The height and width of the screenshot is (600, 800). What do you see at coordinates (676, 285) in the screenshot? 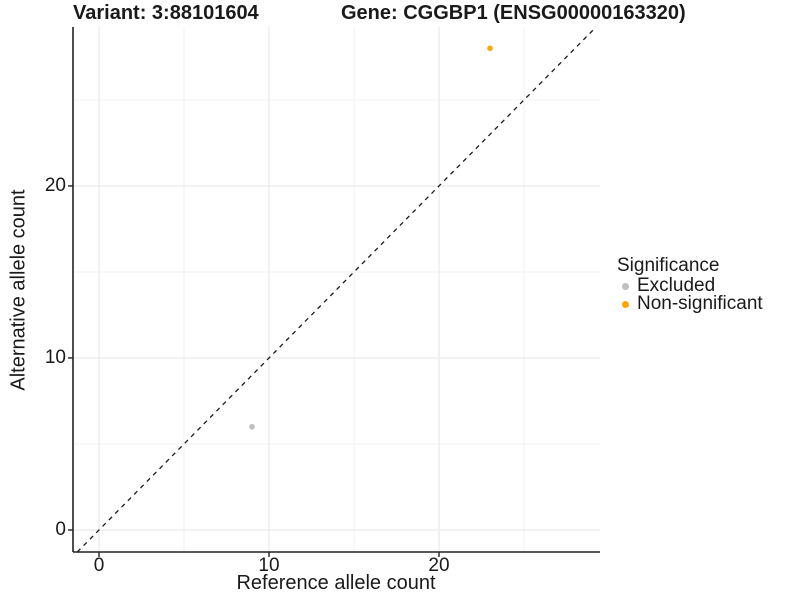
I see `legend-item-label: Excluded` at bounding box center [676, 285].